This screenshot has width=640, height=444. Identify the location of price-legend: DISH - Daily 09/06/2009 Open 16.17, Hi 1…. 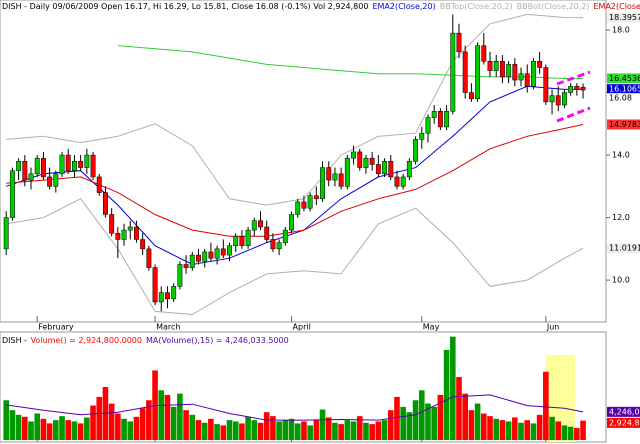
(321, 6).